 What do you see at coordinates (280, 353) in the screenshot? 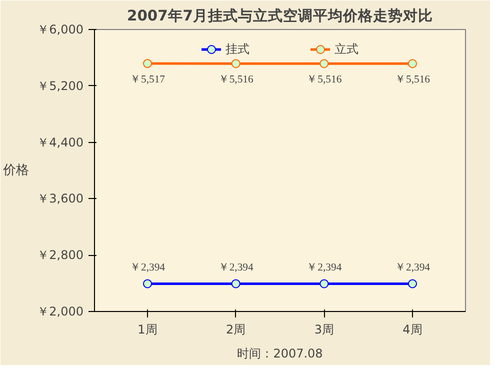
I see `text: 时间：2007.08` at bounding box center [280, 353].